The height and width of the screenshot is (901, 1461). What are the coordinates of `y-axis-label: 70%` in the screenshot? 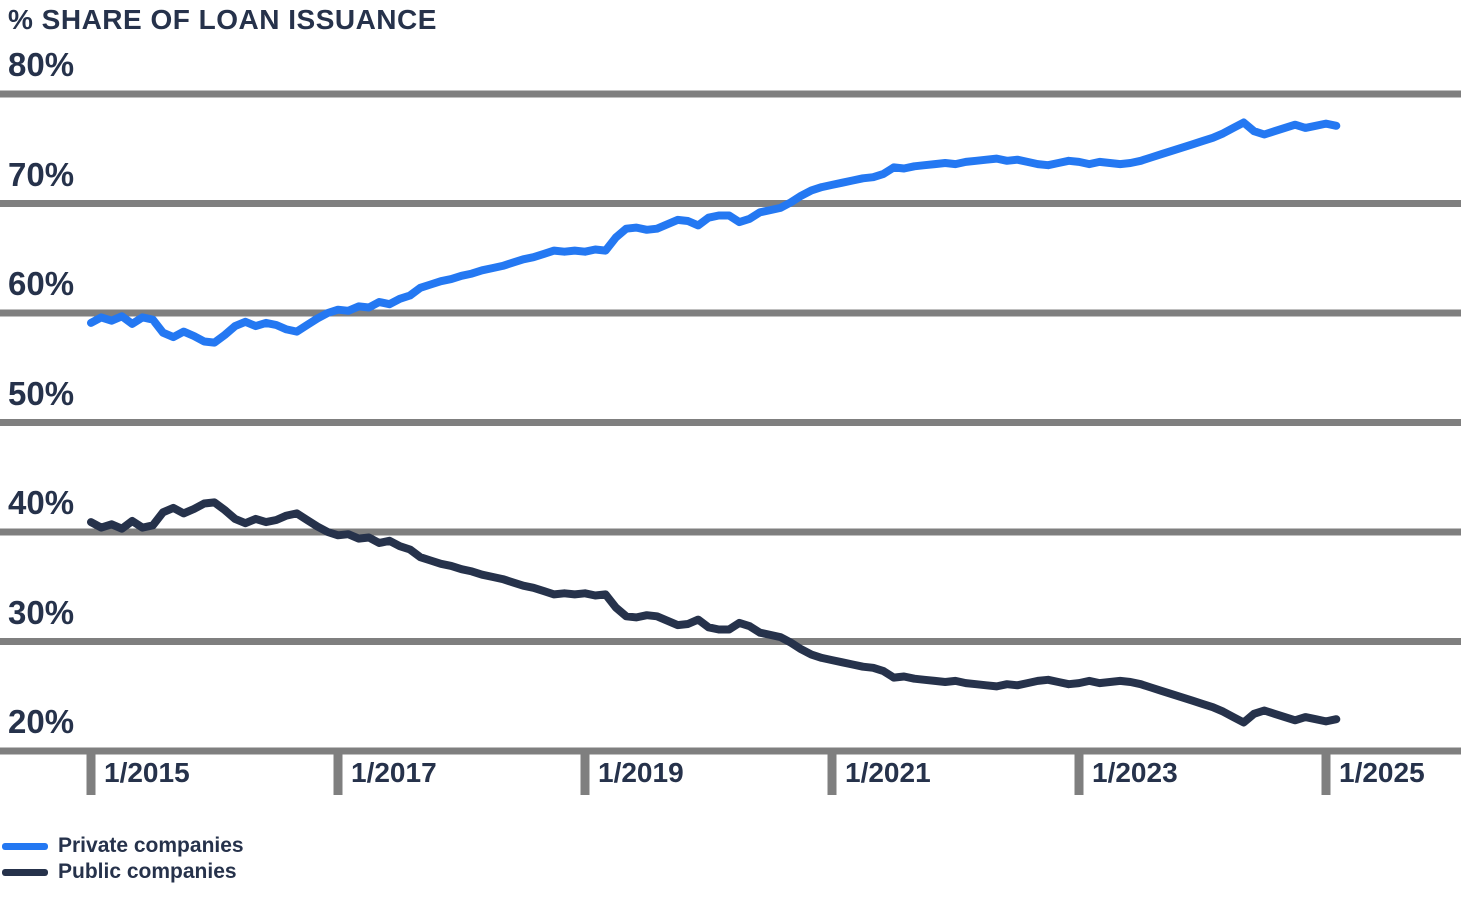 It's located at (41, 174).